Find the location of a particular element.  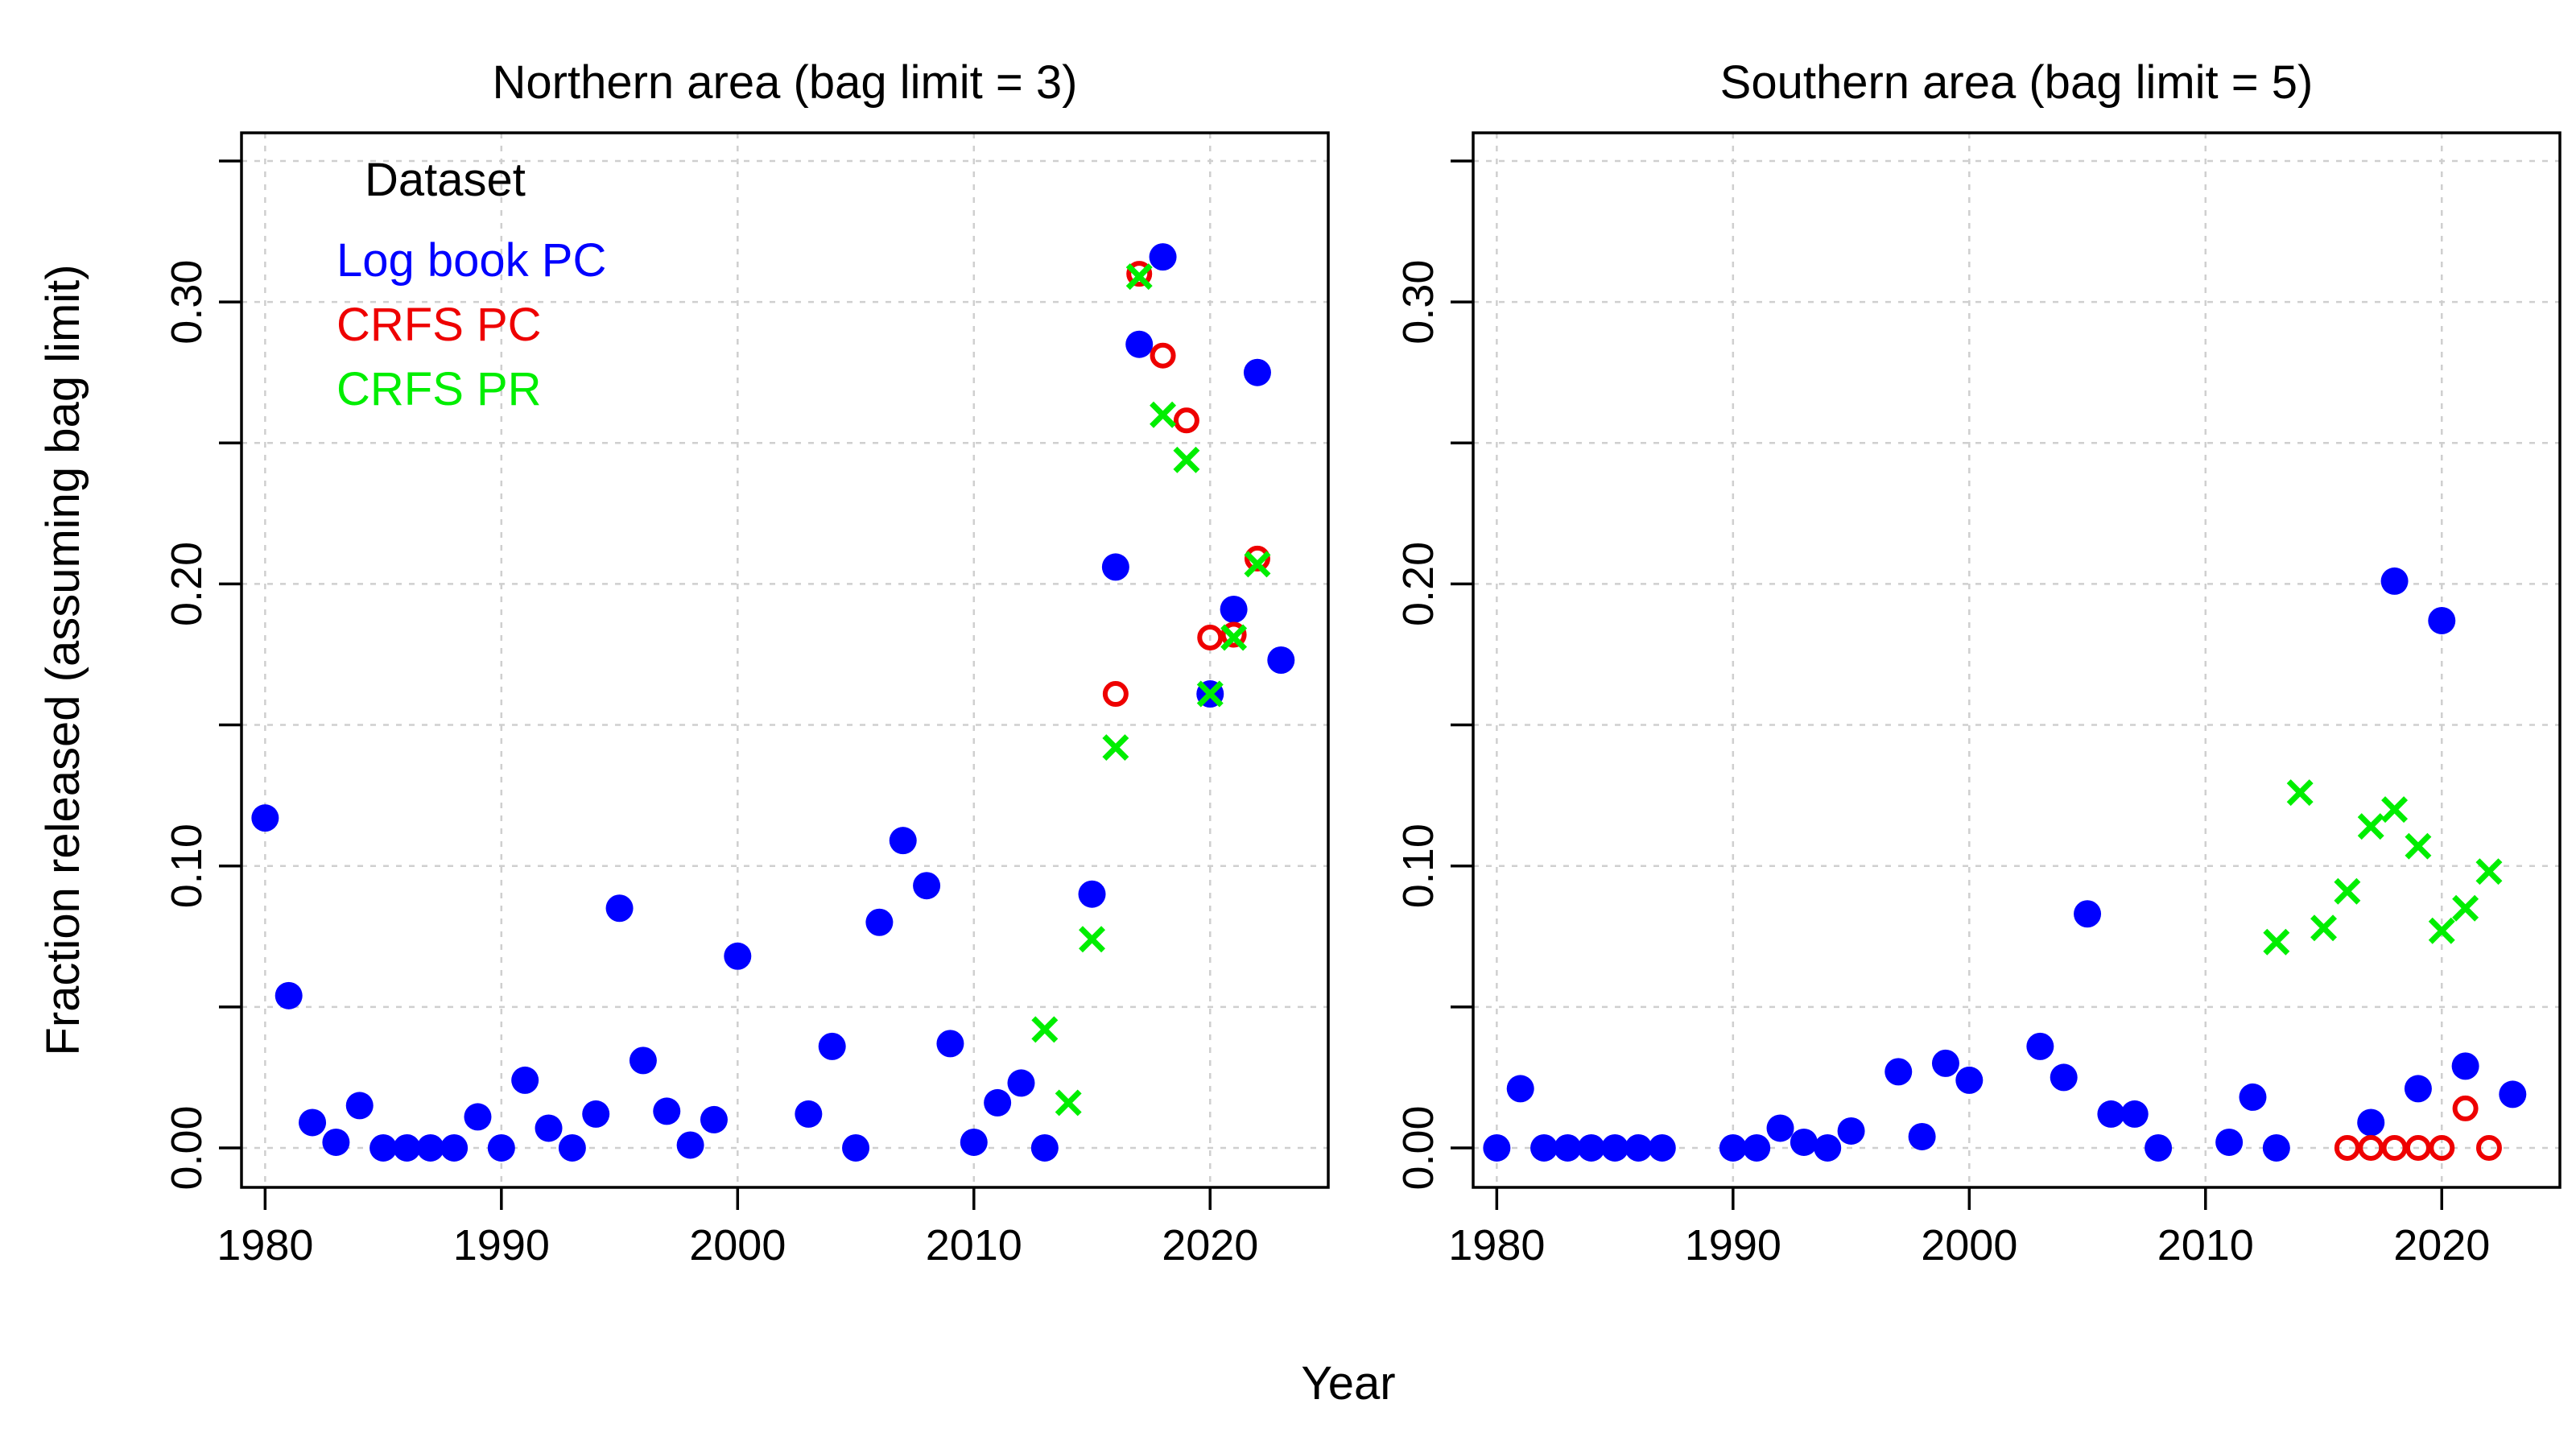

northern-x-axis: 1980 1990 2000 2010 2020 is located at coordinates (737, 1228).